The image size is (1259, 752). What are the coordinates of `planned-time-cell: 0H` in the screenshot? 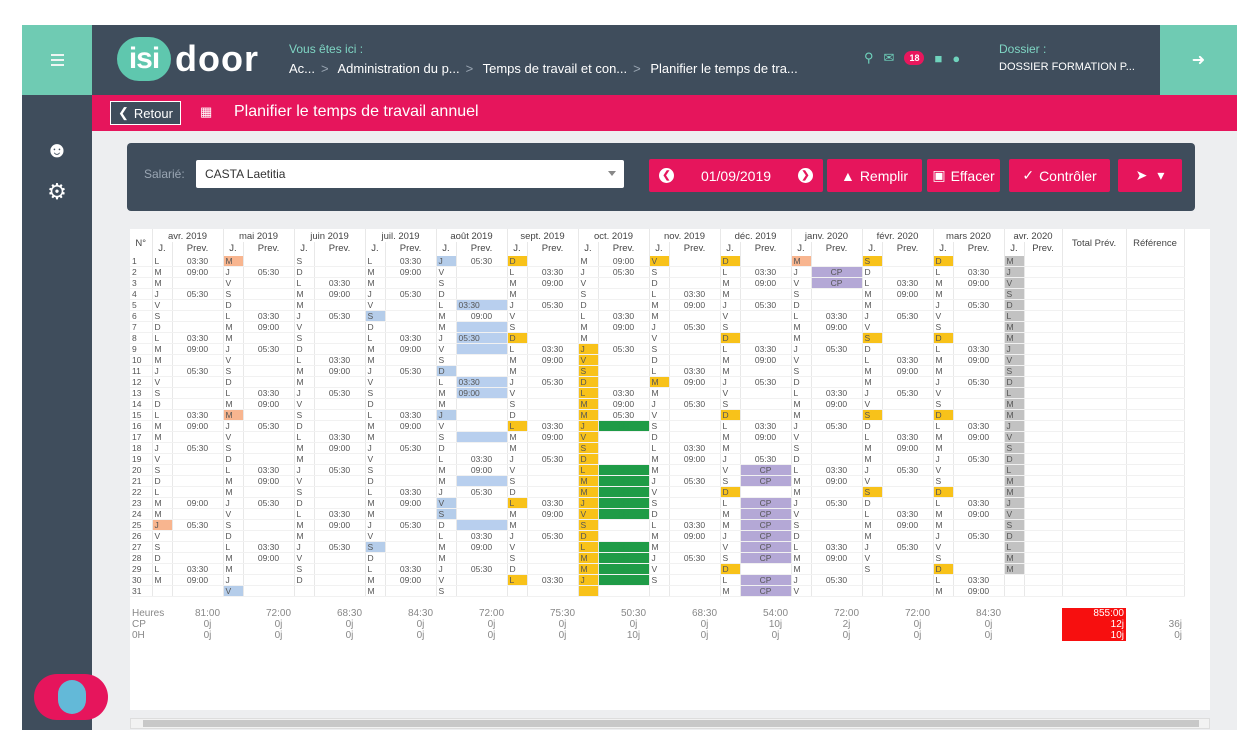 It's located at (624, 580).